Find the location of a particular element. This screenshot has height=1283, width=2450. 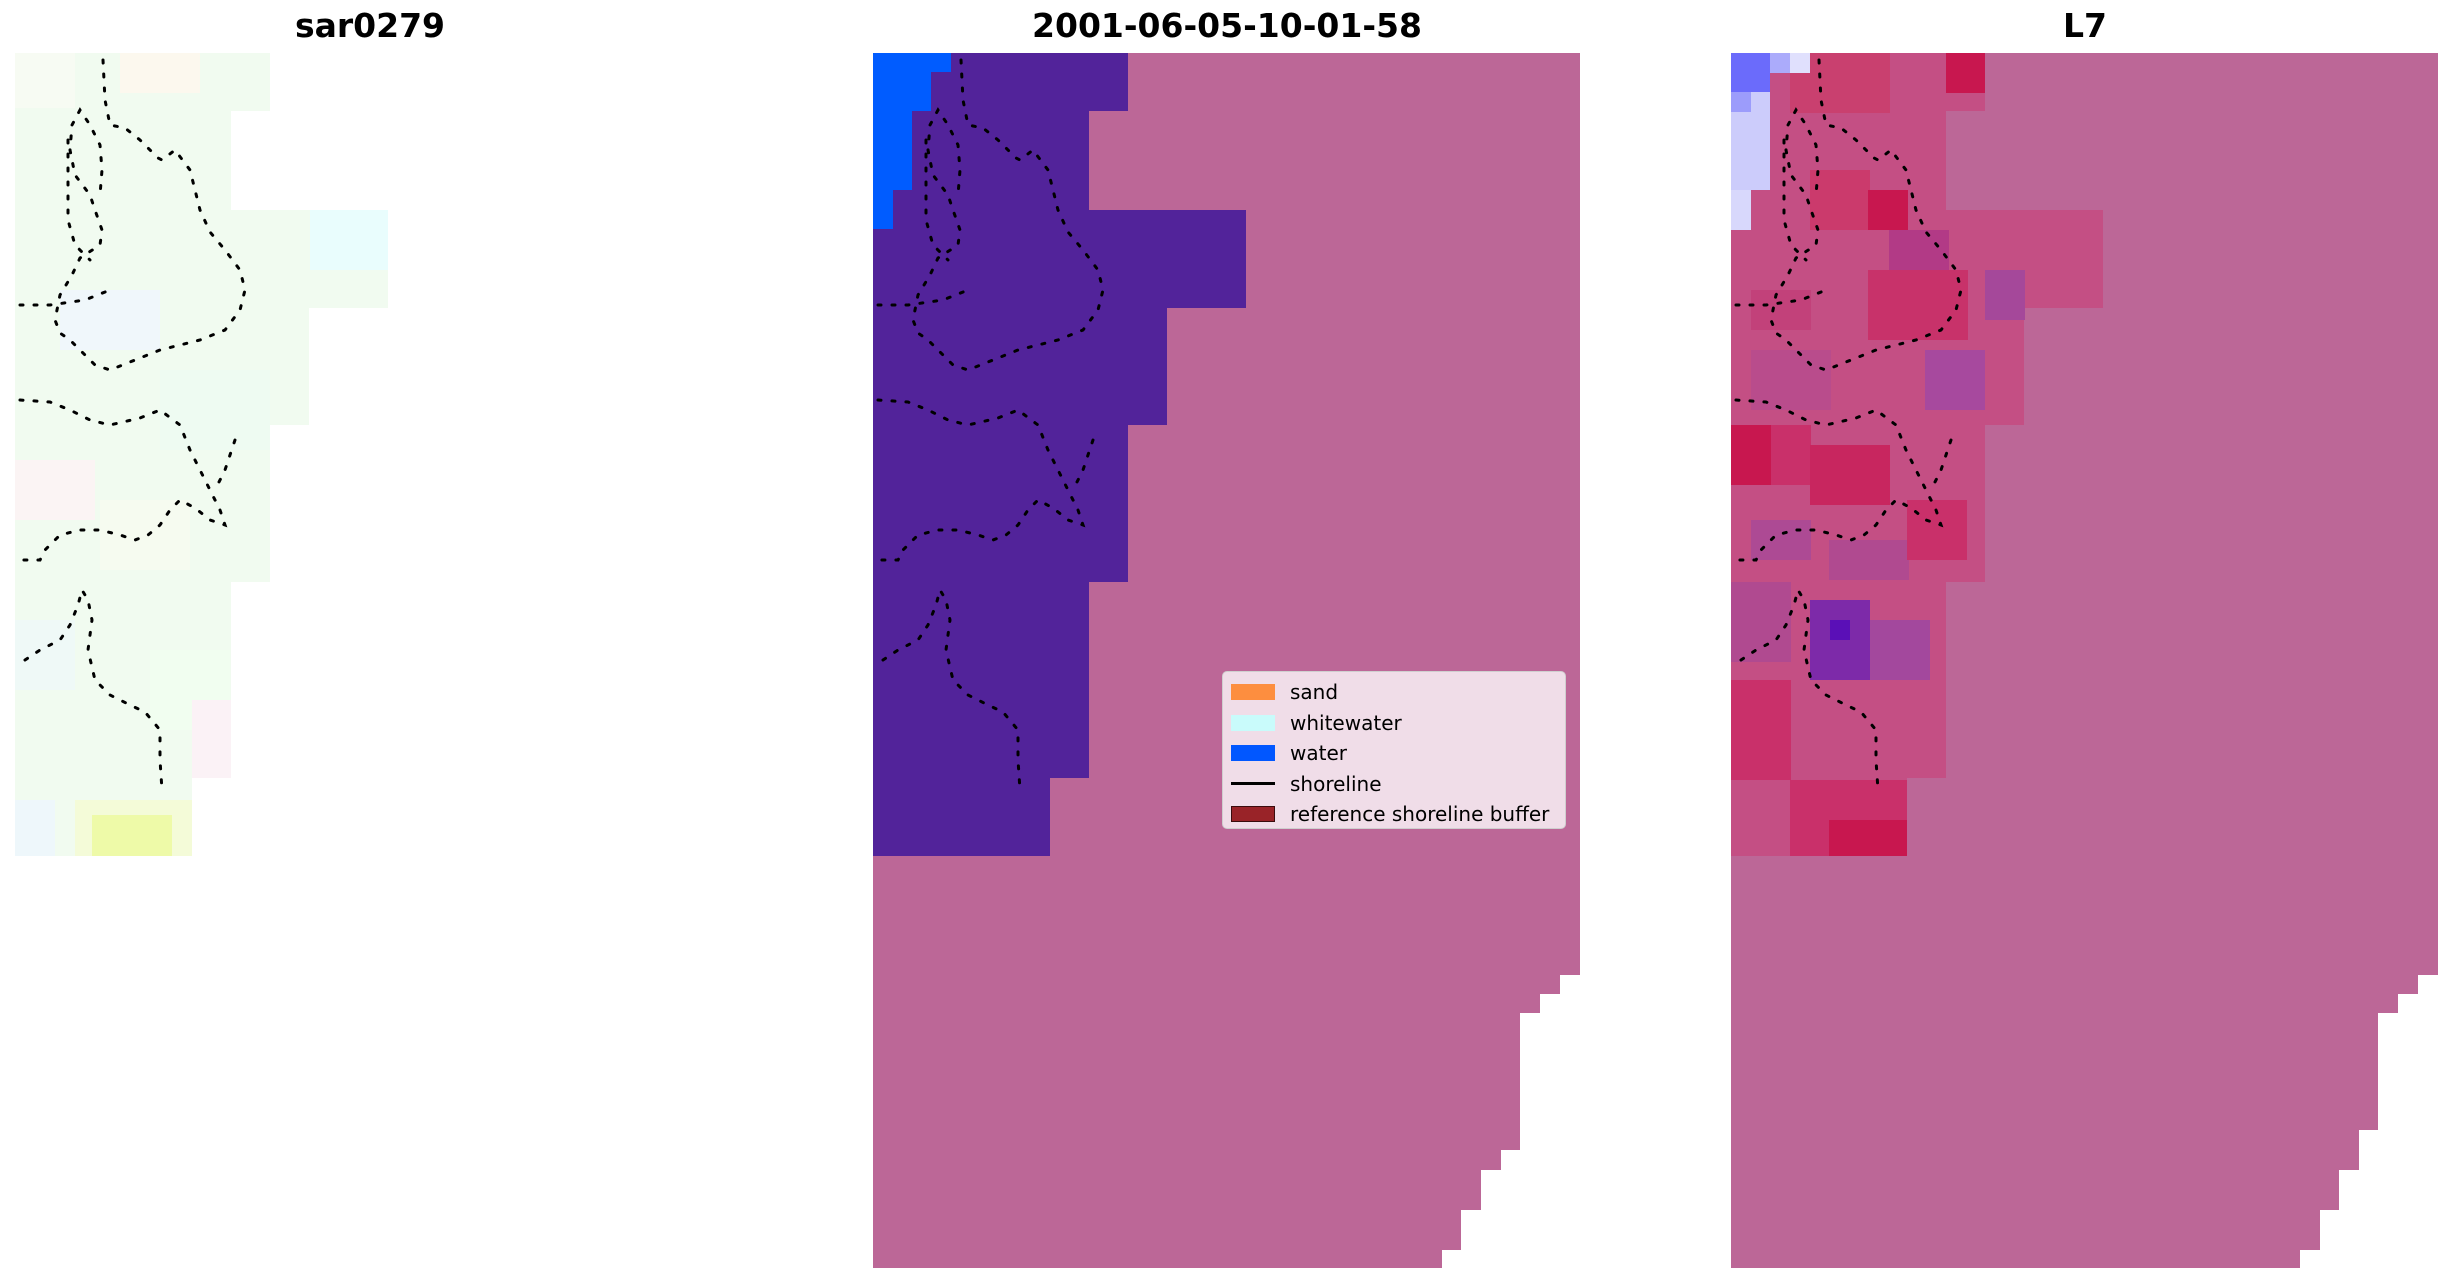

legend-item-sand: sand is located at coordinates (1393, 692).